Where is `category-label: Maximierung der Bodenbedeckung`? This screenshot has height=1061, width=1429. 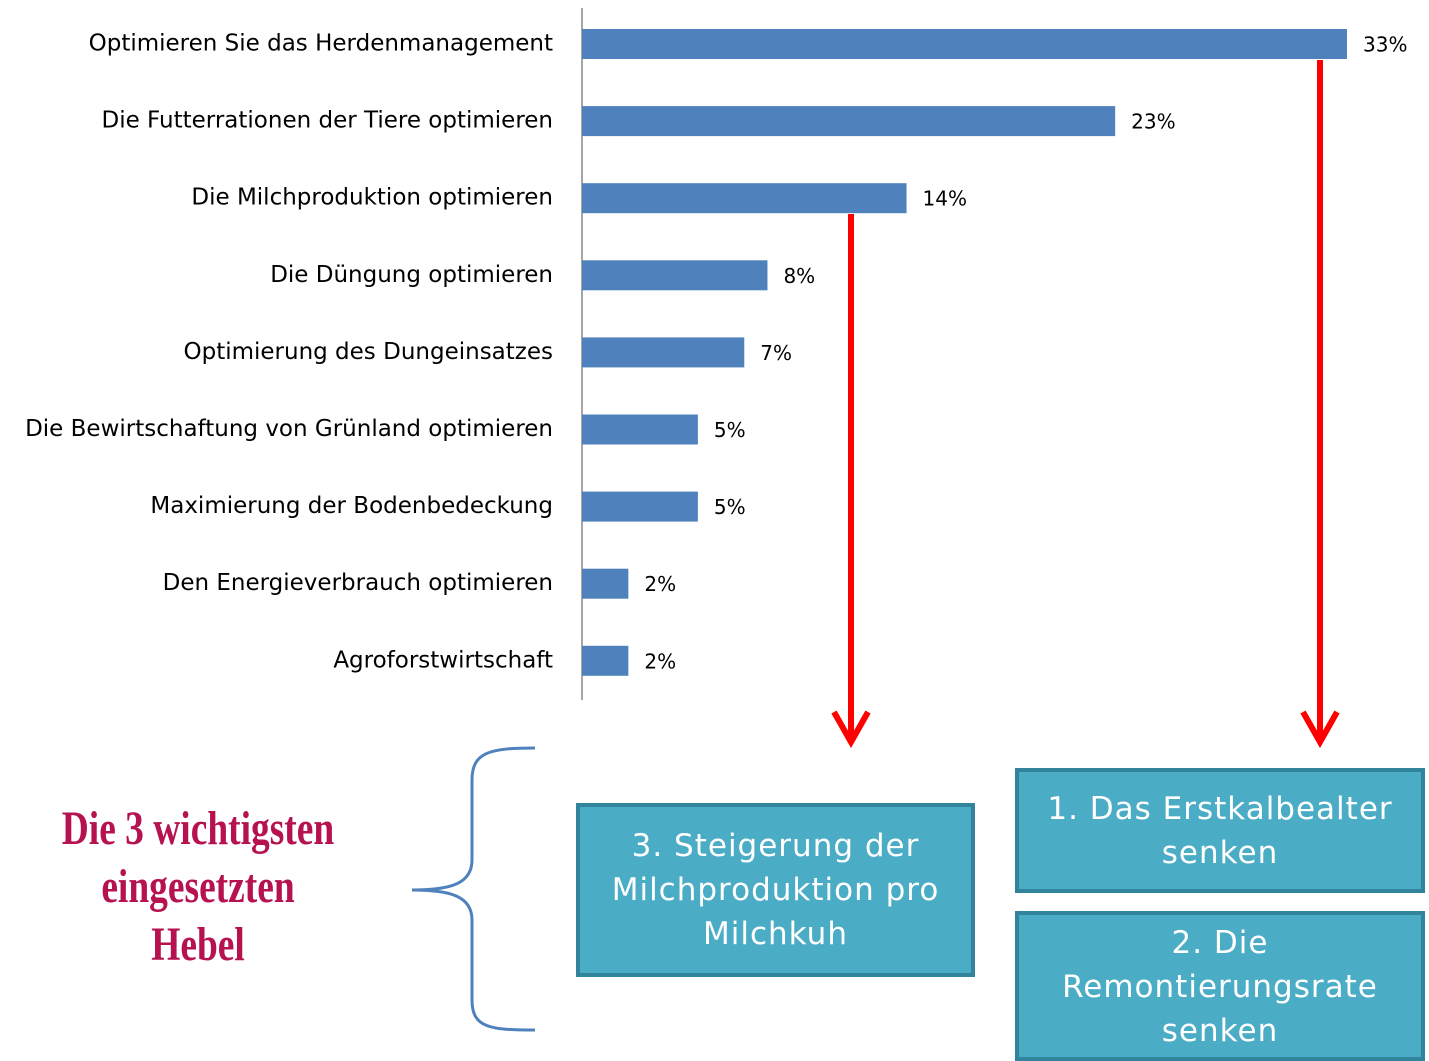 category-label: Maximierung der Bodenbedeckung is located at coordinates (351, 506).